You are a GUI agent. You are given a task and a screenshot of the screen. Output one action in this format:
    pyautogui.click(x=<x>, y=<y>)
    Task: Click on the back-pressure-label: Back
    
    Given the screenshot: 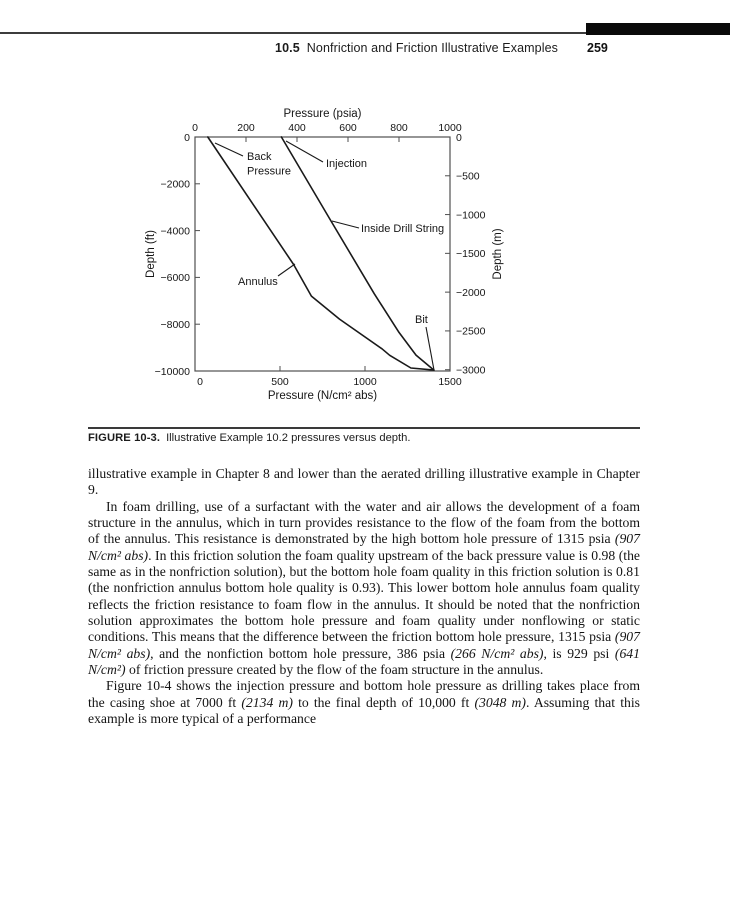 What is the action you would take?
    pyautogui.click(x=259, y=157)
    